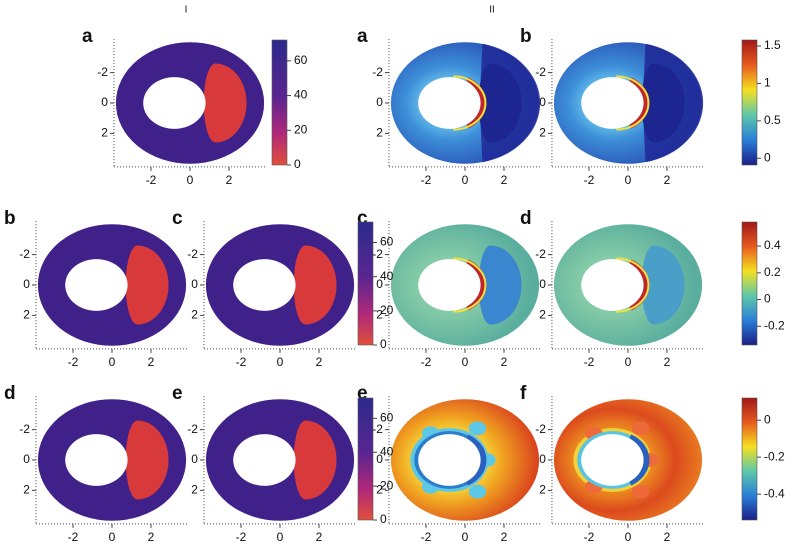 Image resolution: width=800 pixels, height=560 pixels. I want to click on panel: -2 0 2 -2 0 2 e, so click(449, 463).